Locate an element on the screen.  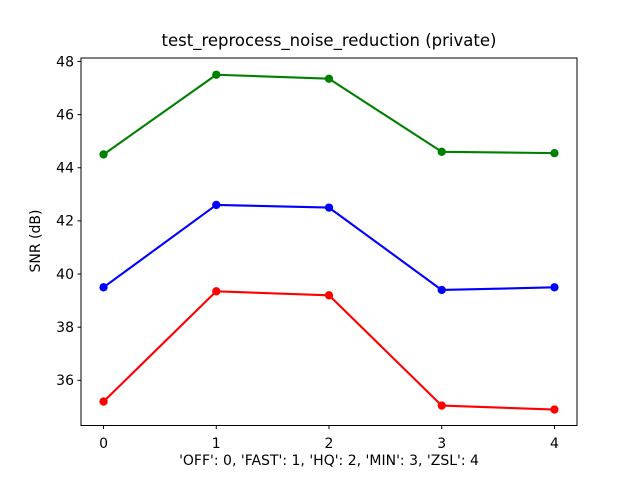
y-tick-label: 36 is located at coordinates (65, 381).